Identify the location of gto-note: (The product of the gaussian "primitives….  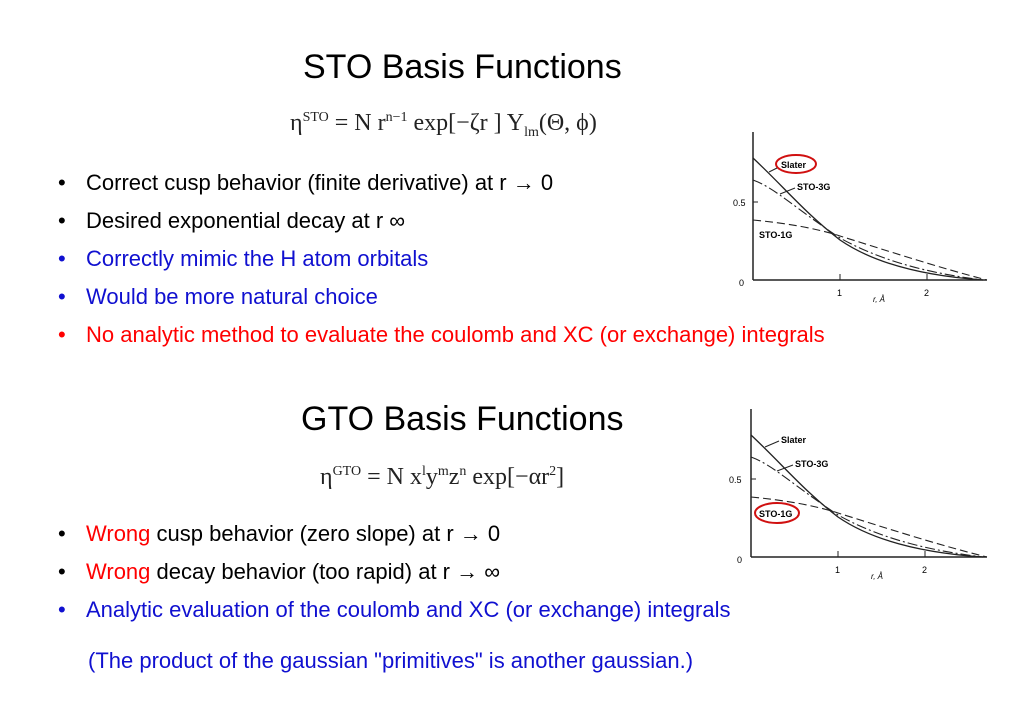
(391, 660).